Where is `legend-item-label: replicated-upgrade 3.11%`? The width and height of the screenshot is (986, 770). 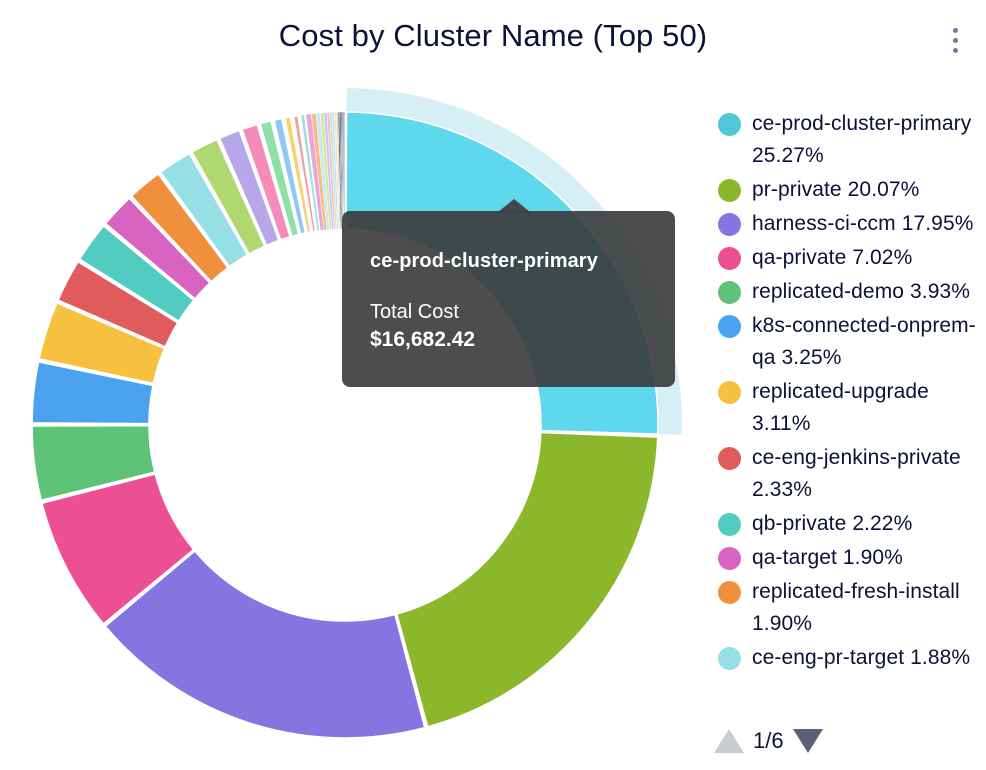 legend-item-label: replicated-upgrade 3.11% is located at coordinates (840, 407).